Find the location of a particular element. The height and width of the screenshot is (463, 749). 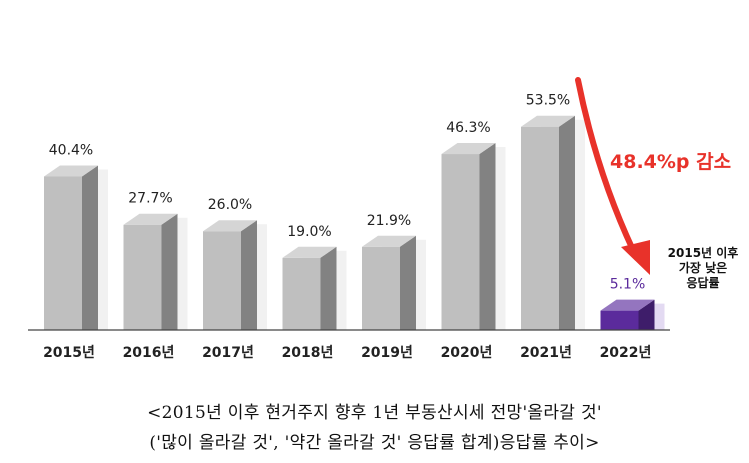

bar-2019년 is located at coordinates (394, 282).